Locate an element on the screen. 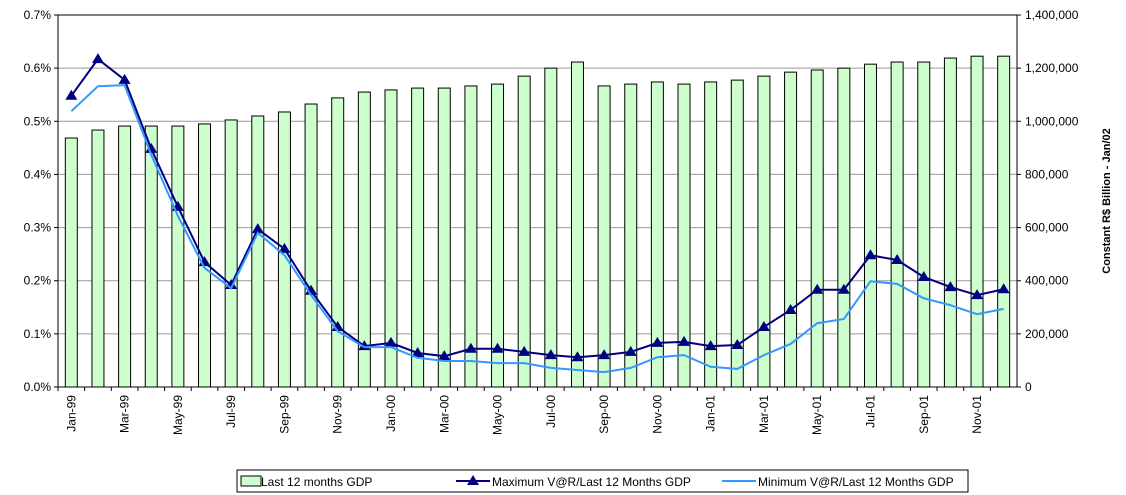 The image size is (1126, 495). legend-swatch is located at coordinates (251, 481).